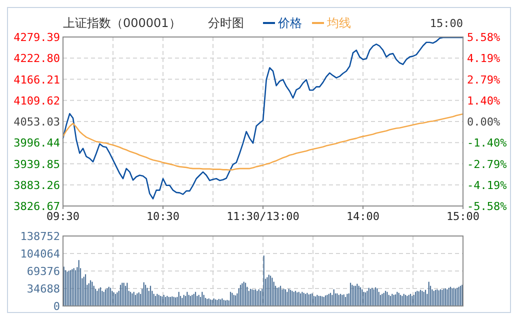 This screenshot has width=518, height=320. I want to click on y-tick-label: 4109.62, so click(37, 101).